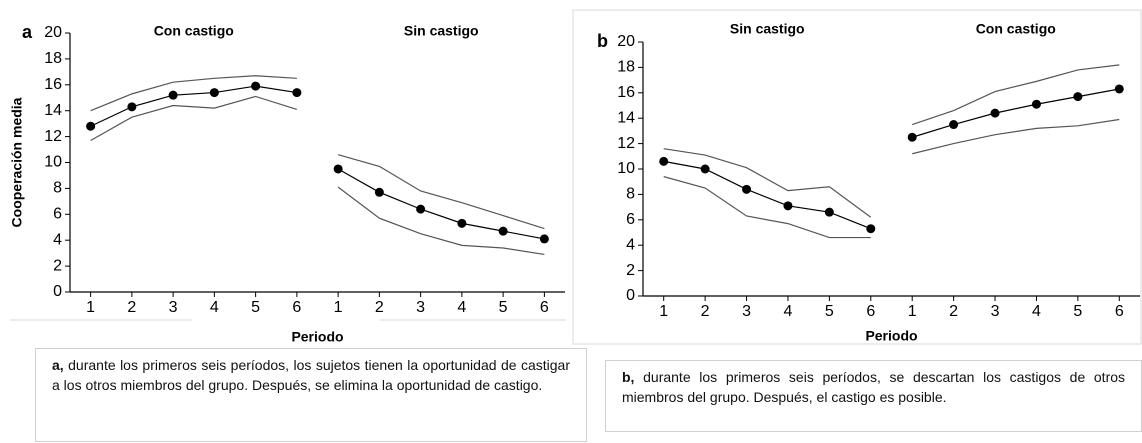  Describe the element at coordinates (602, 41) in the screenshot. I see `panel-label: b` at that location.